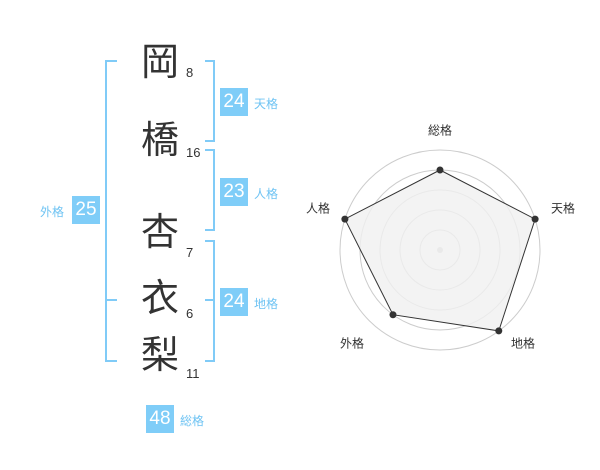 The width and height of the screenshot is (600, 470). What do you see at coordinates (193, 373) in the screenshot?
I see `stroke-count-5: 11` at bounding box center [193, 373].